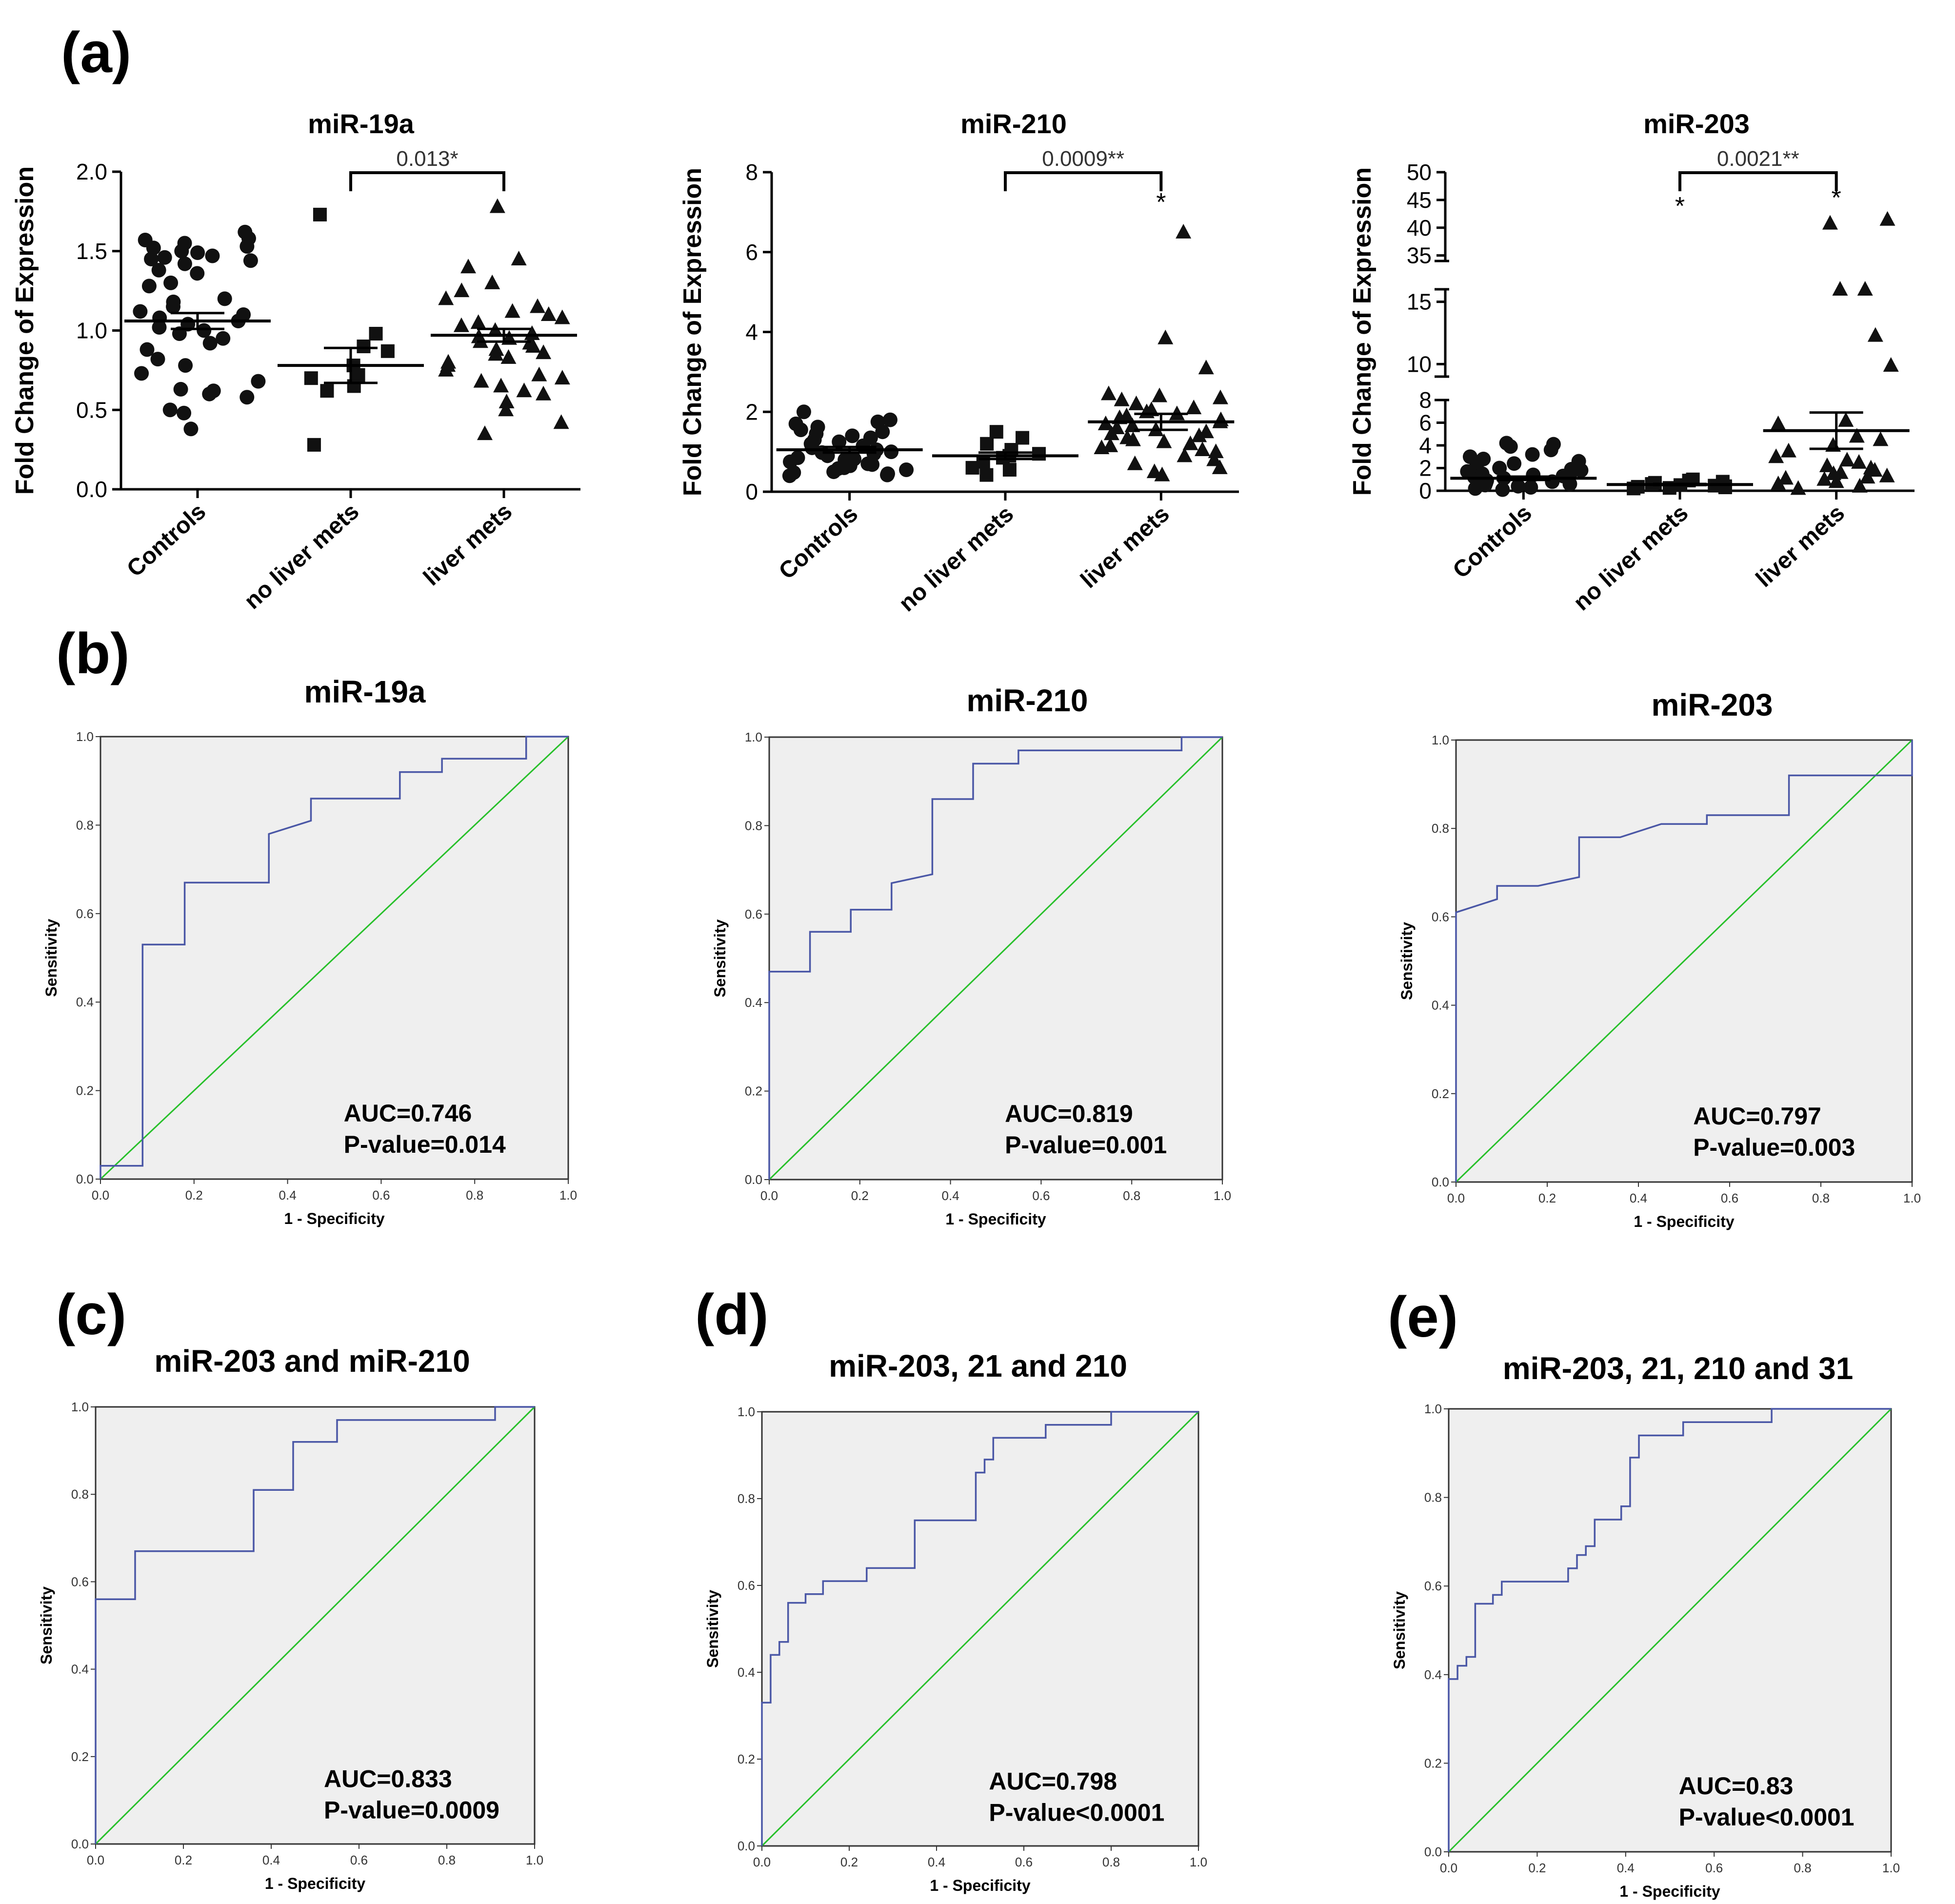 This screenshot has width=1955, height=1904. What do you see at coordinates (388, 1779) in the screenshot?
I see `auc-annotation: AUC=0.833` at bounding box center [388, 1779].